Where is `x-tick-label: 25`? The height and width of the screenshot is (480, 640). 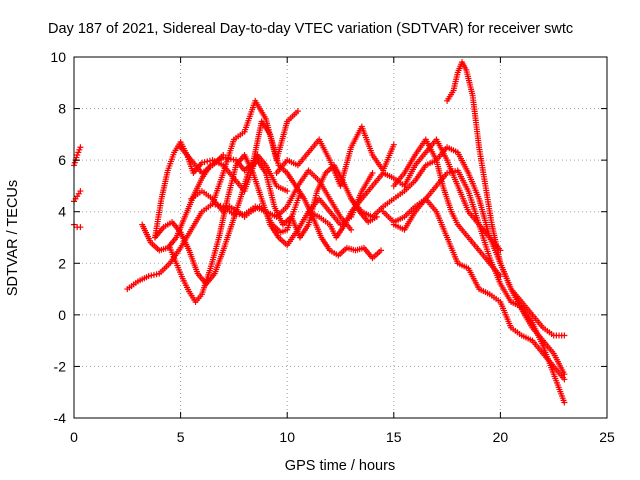 x-tick-label: 25 is located at coordinates (607, 437).